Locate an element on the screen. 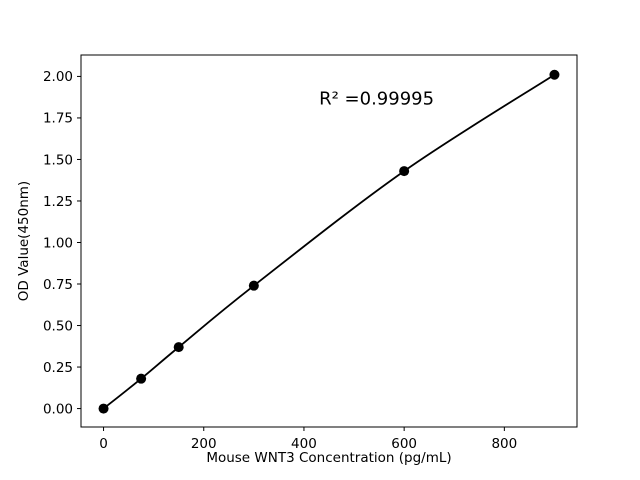 The width and height of the screenshot is (640, 480). svg-text: 600 is located at coordinates (404, 444).